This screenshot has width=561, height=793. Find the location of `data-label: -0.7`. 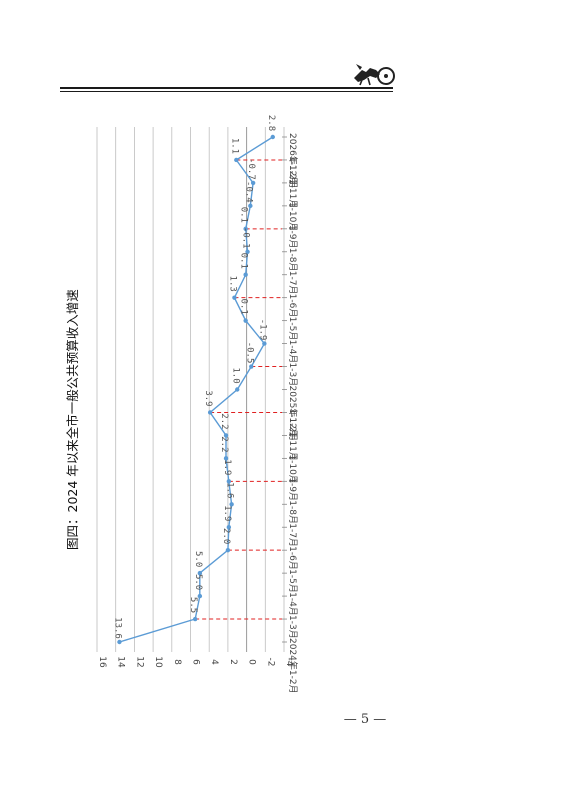

data-label: -0.7 is located at coordinates (251, 169).